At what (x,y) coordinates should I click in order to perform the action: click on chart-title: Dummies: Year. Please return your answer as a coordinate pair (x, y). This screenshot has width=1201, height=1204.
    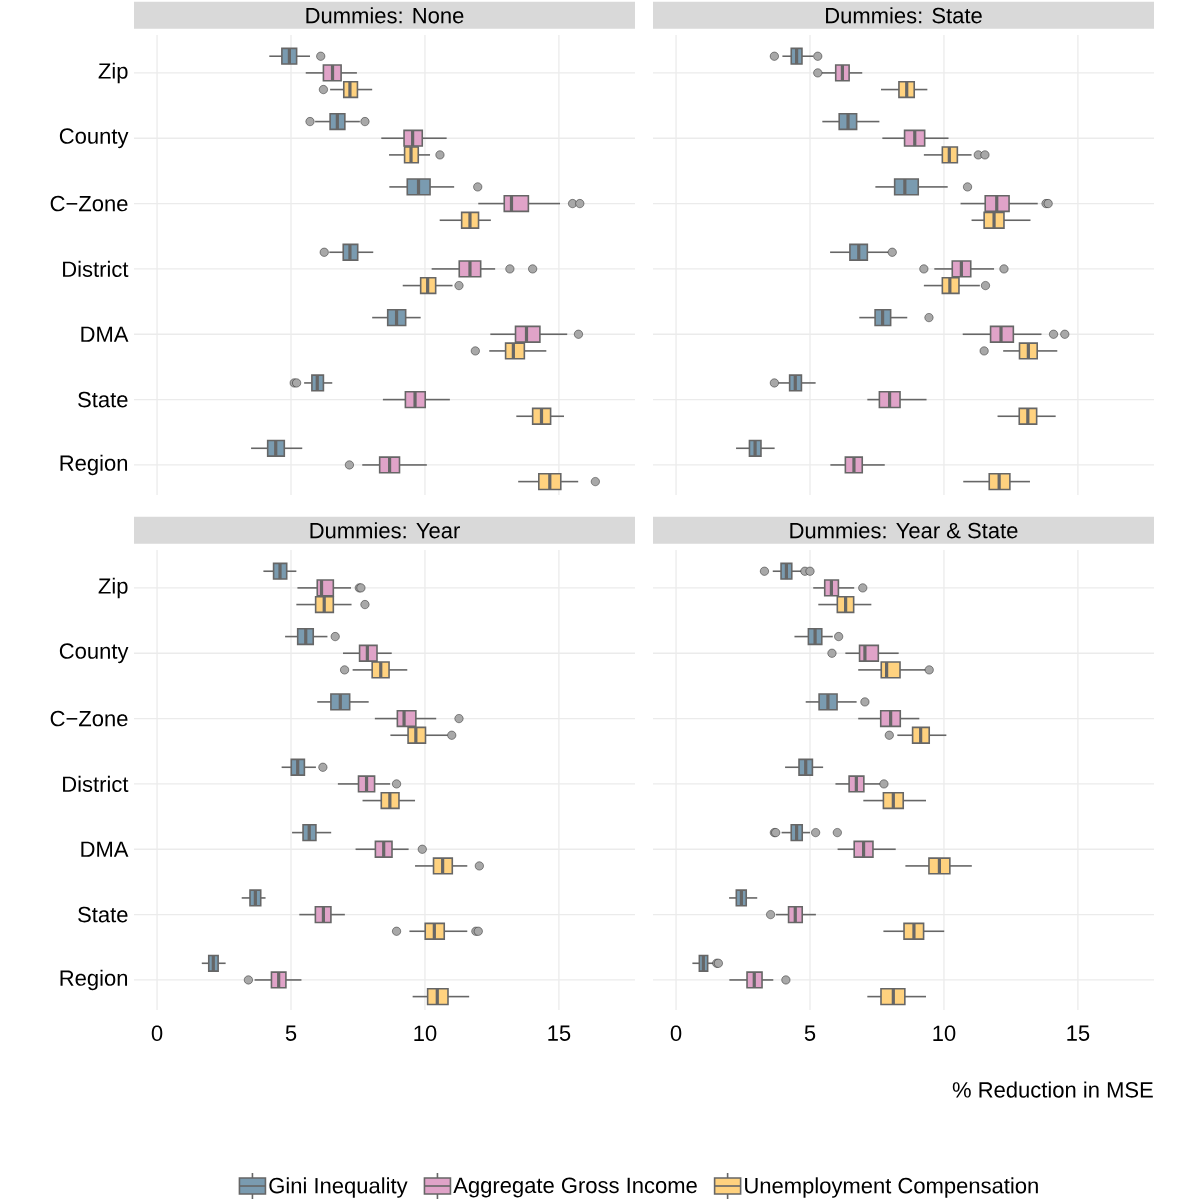
    Looking at the image, I should click on (385, 530).